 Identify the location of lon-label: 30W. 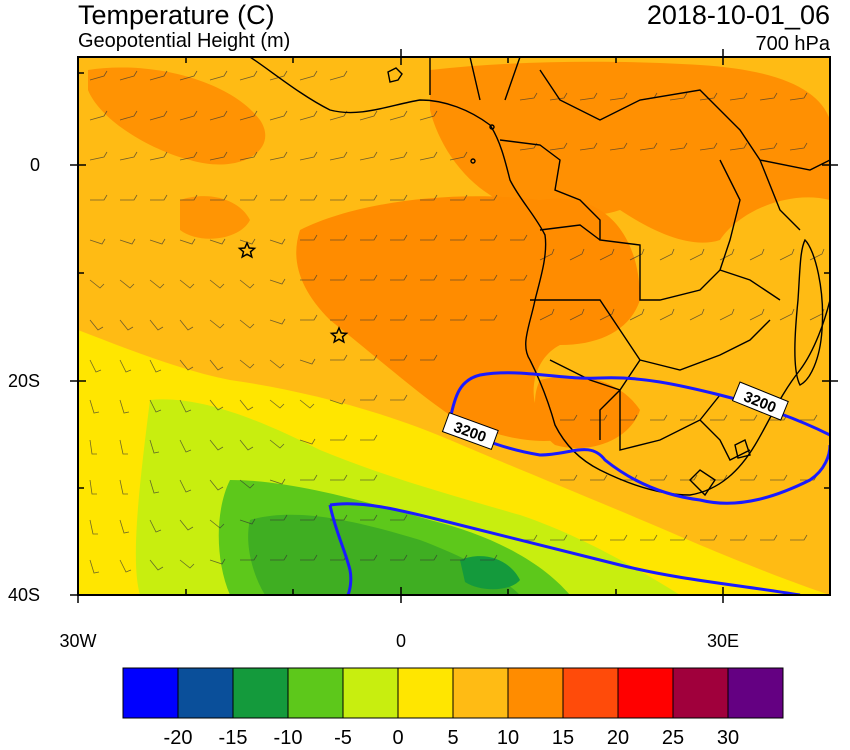
(78, 641).